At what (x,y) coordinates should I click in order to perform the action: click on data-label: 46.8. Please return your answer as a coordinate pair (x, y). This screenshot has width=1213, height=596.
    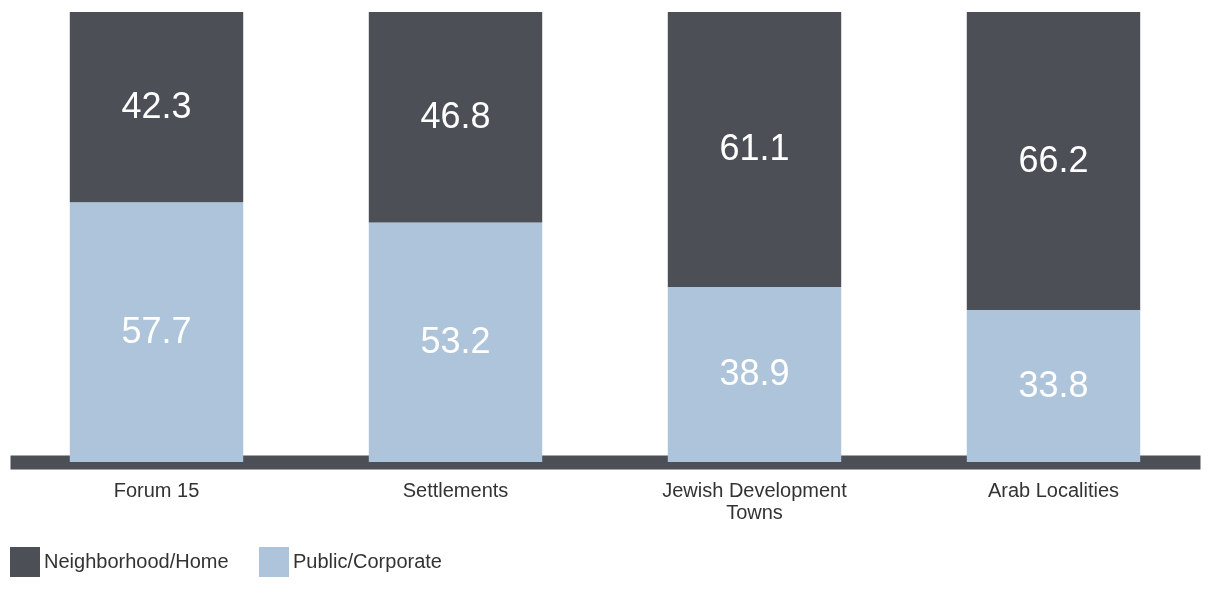
    Looking at the image, I should click on (455, 116).